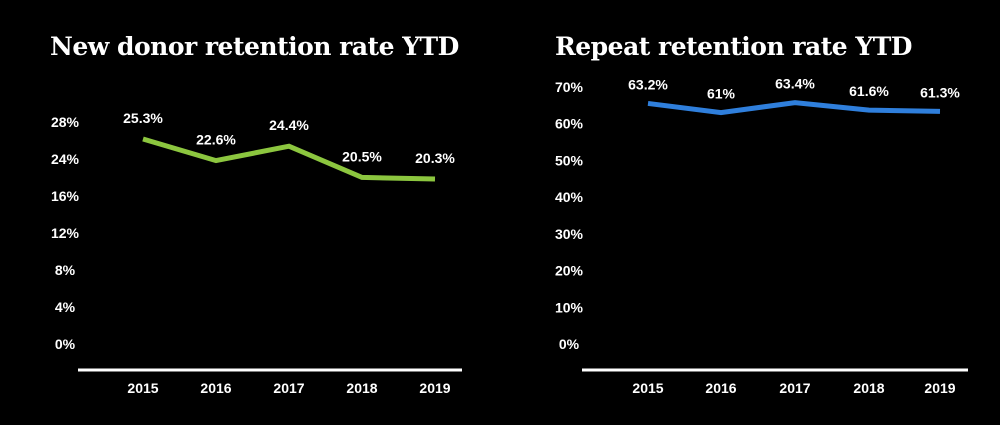 The height and width of the screenshot is (425, 1000). What do you see at coordinates (940, 92) in the screenshot?
I see `right-data-label: 61.3%` at bounding box center [940, 92].